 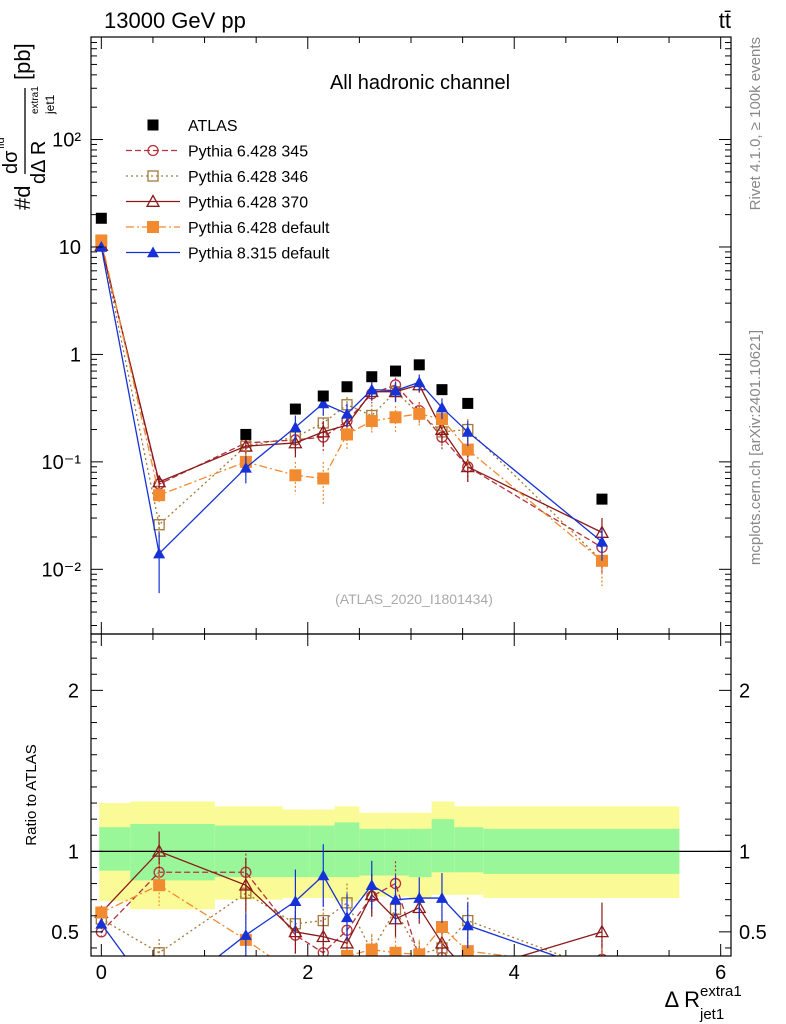 I want to click on ylabel-unit: [pb], so click(x=22, y=61).